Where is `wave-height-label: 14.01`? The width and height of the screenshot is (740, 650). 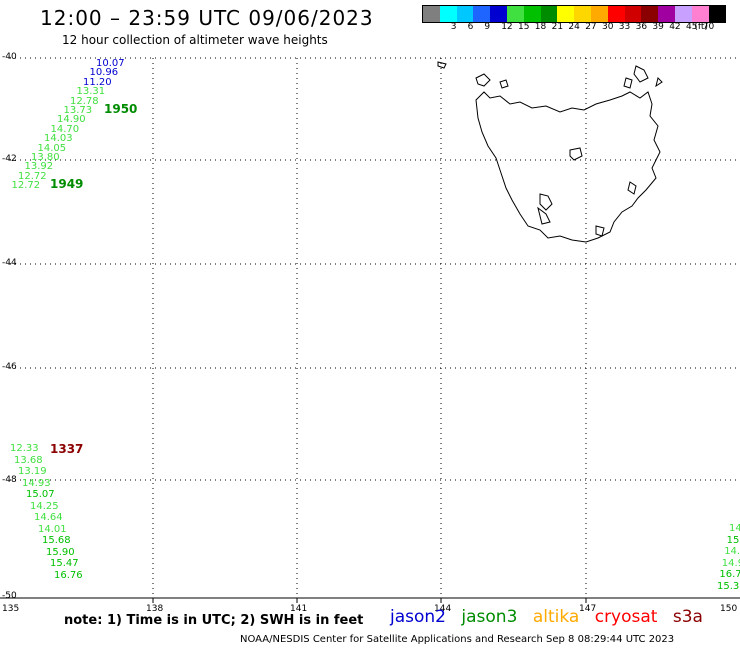 wave-height-label: 14.01 is located at coordinates (52, 529).